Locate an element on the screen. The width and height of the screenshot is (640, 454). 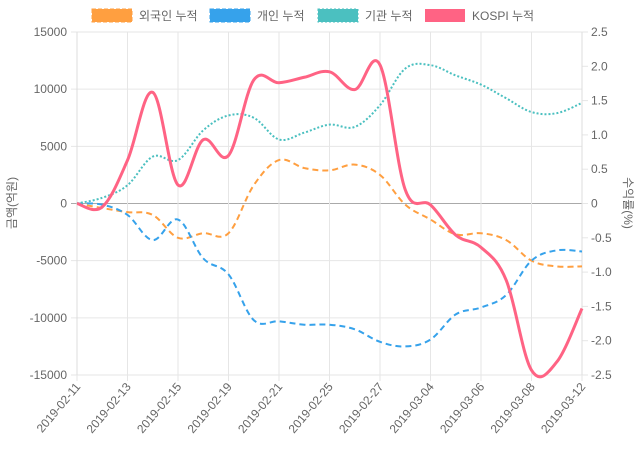
right-axis: 2.5 2.0 1.5 1.0 0.5 0 -0.5 -1.0 -1.5 -2.0 -2.5 is located at coordinates (601, 203).